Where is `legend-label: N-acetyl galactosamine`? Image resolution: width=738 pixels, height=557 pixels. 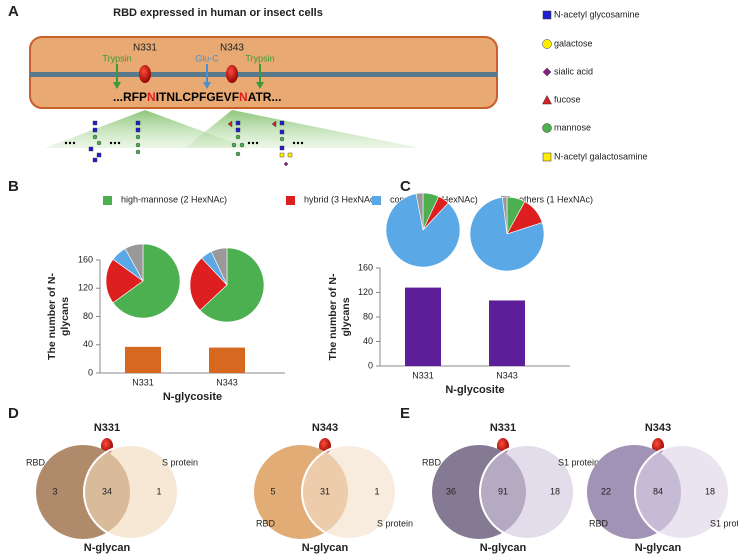 legend-label: N-acetyl galactosamine is located at coordinates (601, 156).